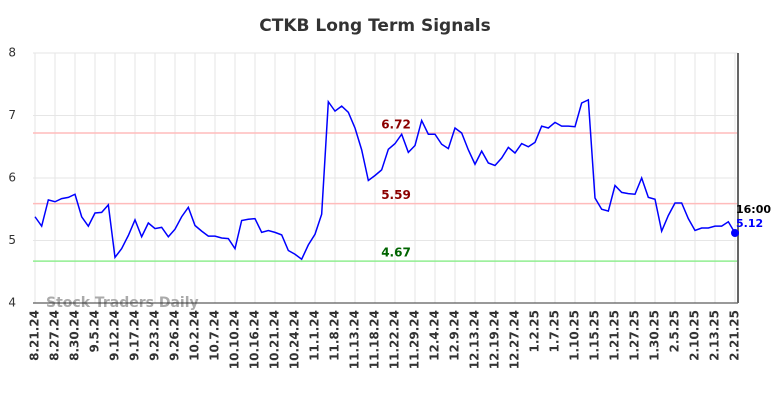  What do you see at coordinates (735, 233) in the screenshot?
I see `last-point` at bounding box center [735, 233].